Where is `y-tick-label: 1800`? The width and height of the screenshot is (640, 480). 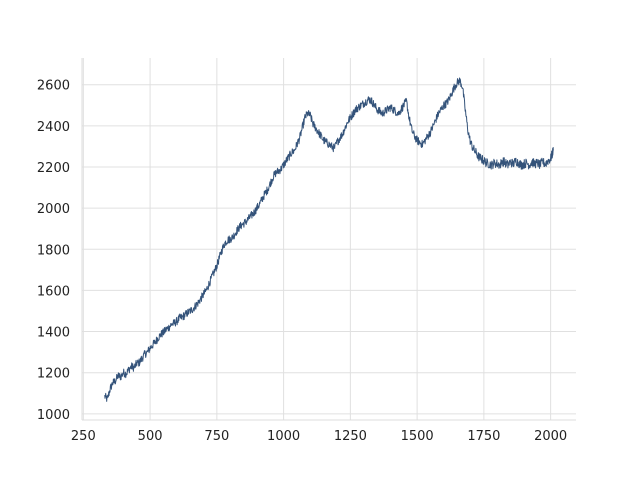 y-tick-label: 1800 is located at coordinates (53, 250).